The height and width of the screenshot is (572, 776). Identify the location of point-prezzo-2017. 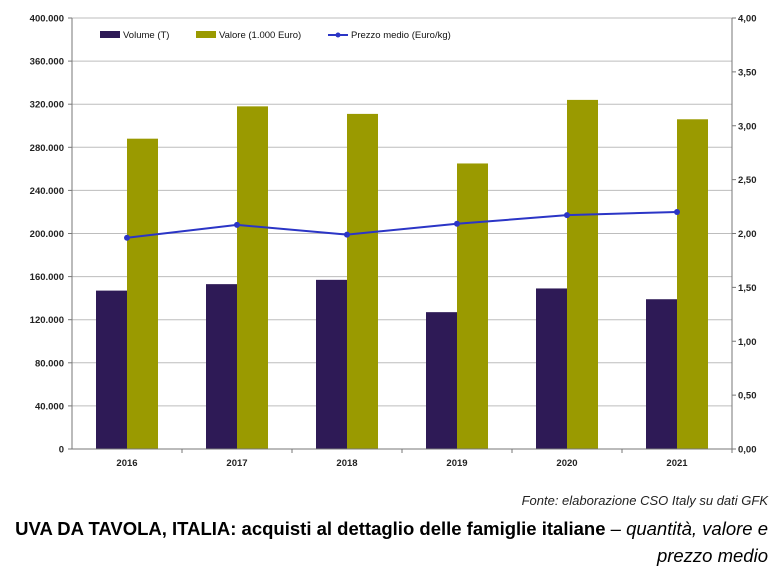
(237, 224).